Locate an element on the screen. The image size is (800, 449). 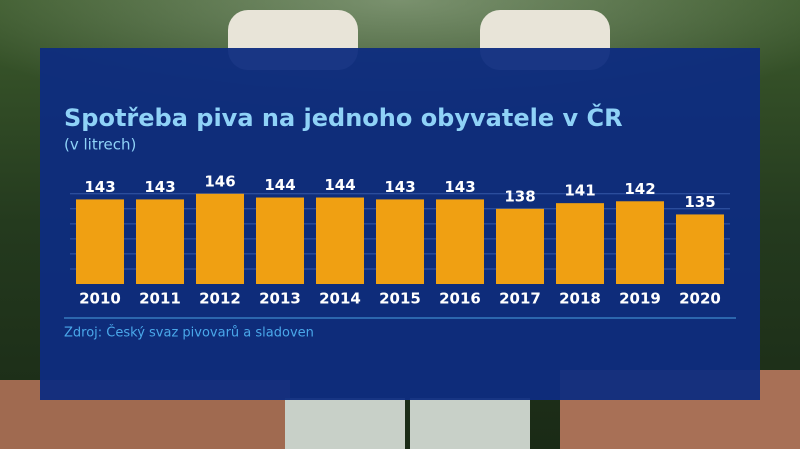
x-tick-label: 2012 is located at coordinates (220, 299).